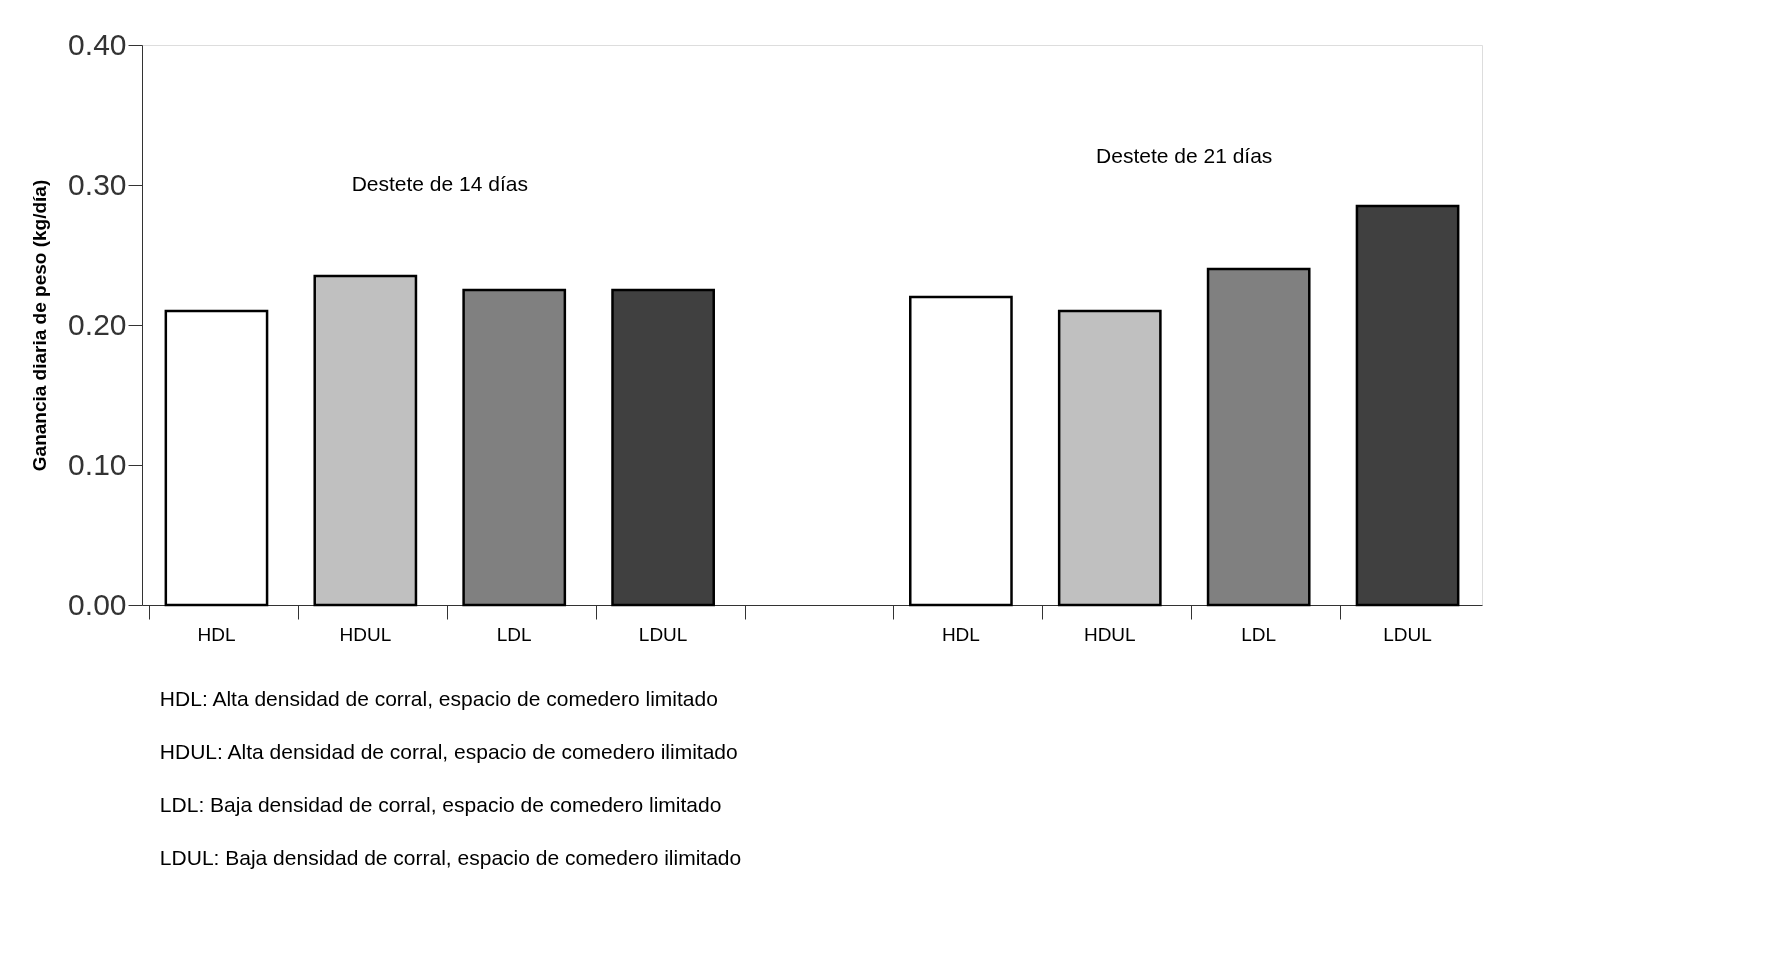  I want to click on text: LDL: Baja densidad de corral, espacio de comedero limitado, so click(440, 804).